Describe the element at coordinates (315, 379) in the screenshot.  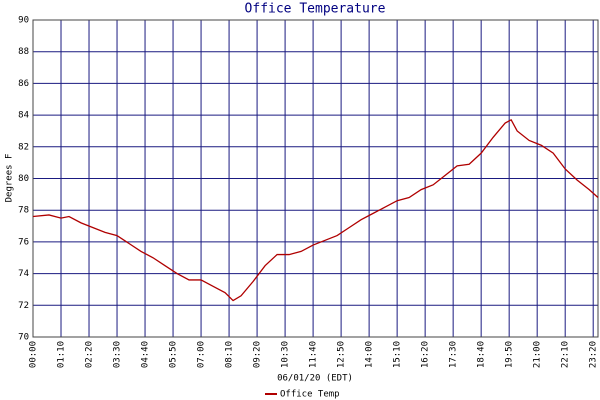
I see `x-axis-label: 06/01/20 (EDT)` at that location.